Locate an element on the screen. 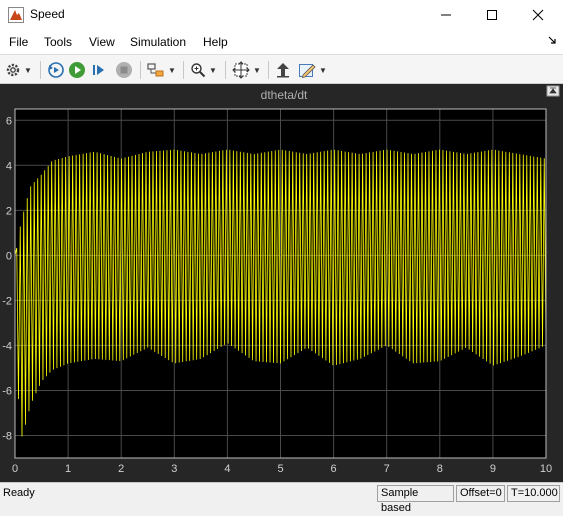 The height and width of the screenshot is (516, 563). autoscale-button: ▼ is located at coordinates (246, 70).